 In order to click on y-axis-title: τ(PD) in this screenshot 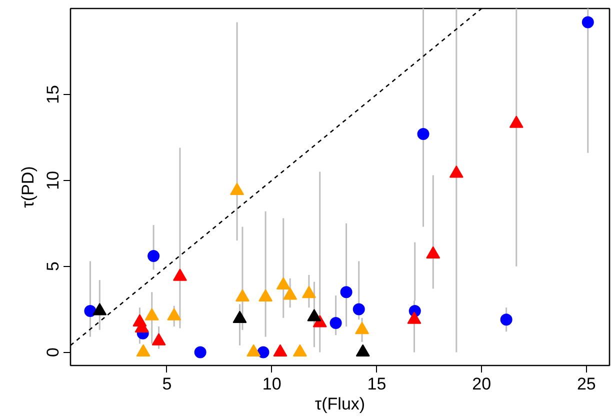, I will do `click(28, 187)`.